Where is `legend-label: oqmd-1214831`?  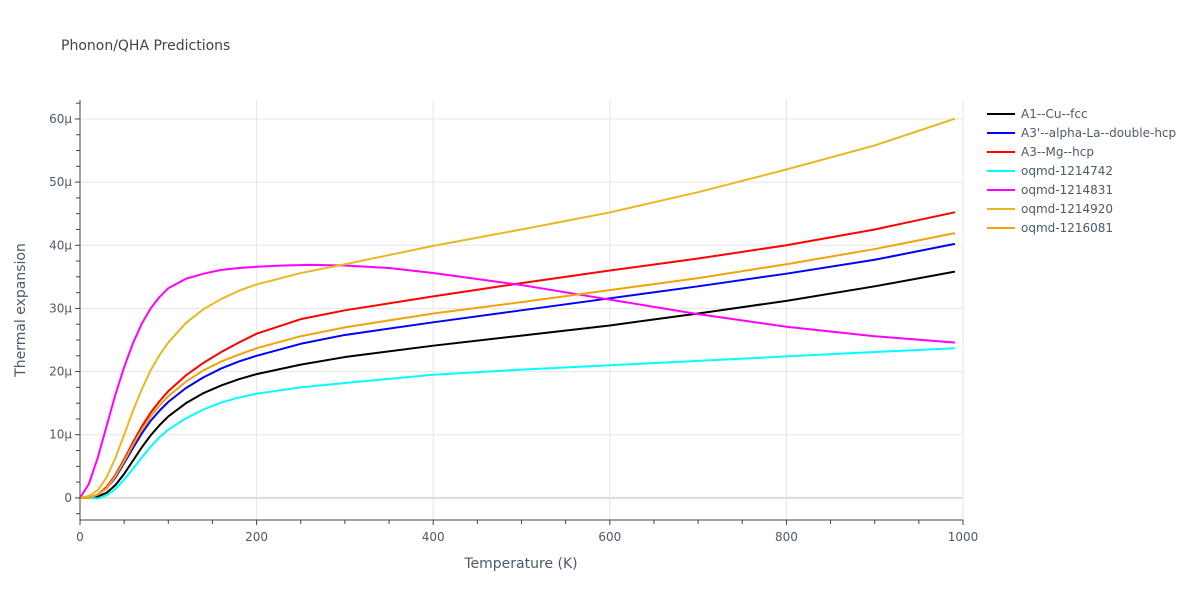 legend-label: oqmd-1214831 is located at coordinates (1067, 190).